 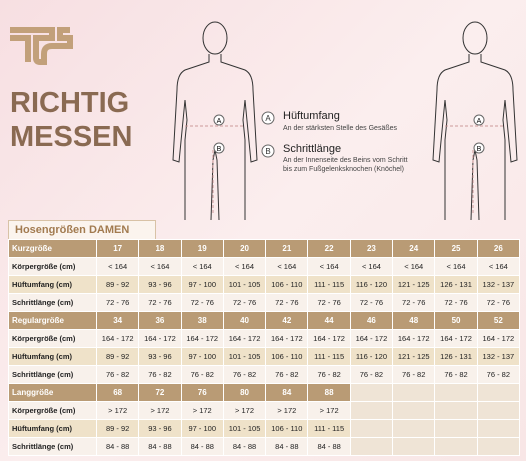 I want to click on head, so click(x=475, y=38).